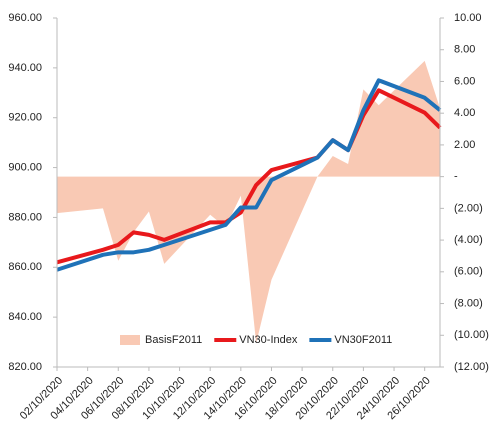 Image resolution: width=500 pixels, height=431 pixels. What do you see at coordinates (468, 303) in the screenshot?
I see `y2-tick-label: (8.00)` at bounding box center [468, 303].